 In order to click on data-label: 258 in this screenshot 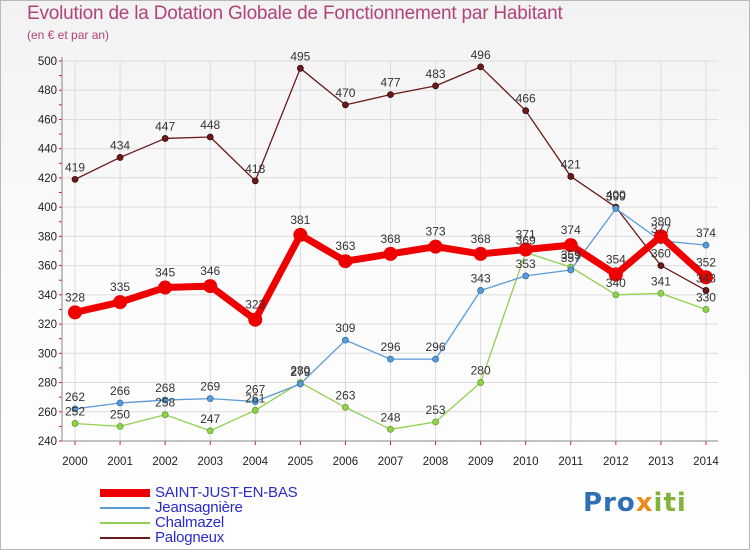, I will do `click(165, 403)`.